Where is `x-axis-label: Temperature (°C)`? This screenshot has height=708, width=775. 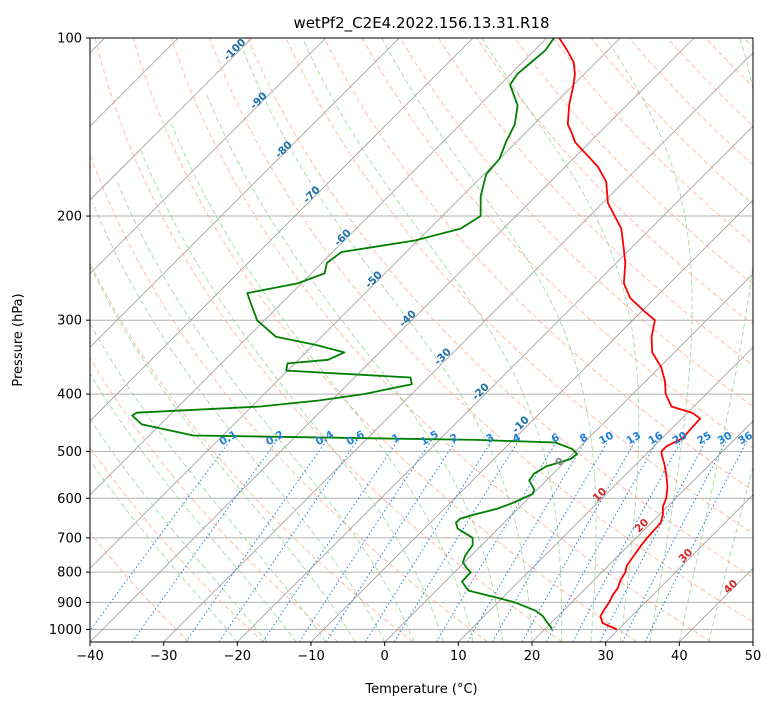 x-axis-label: Temperature (°C) is located at coordinates (420, 689).